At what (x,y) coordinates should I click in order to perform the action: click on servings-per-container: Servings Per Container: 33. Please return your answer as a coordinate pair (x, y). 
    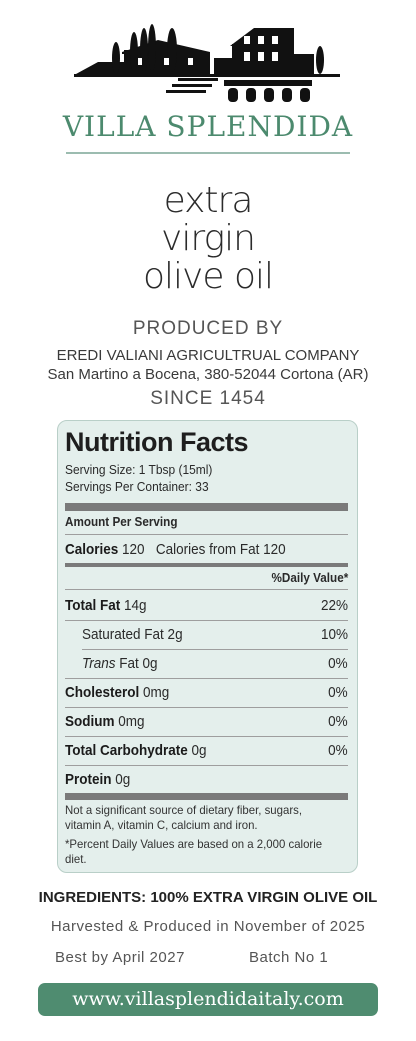
    Looking at the image, I should click on (137, 486).